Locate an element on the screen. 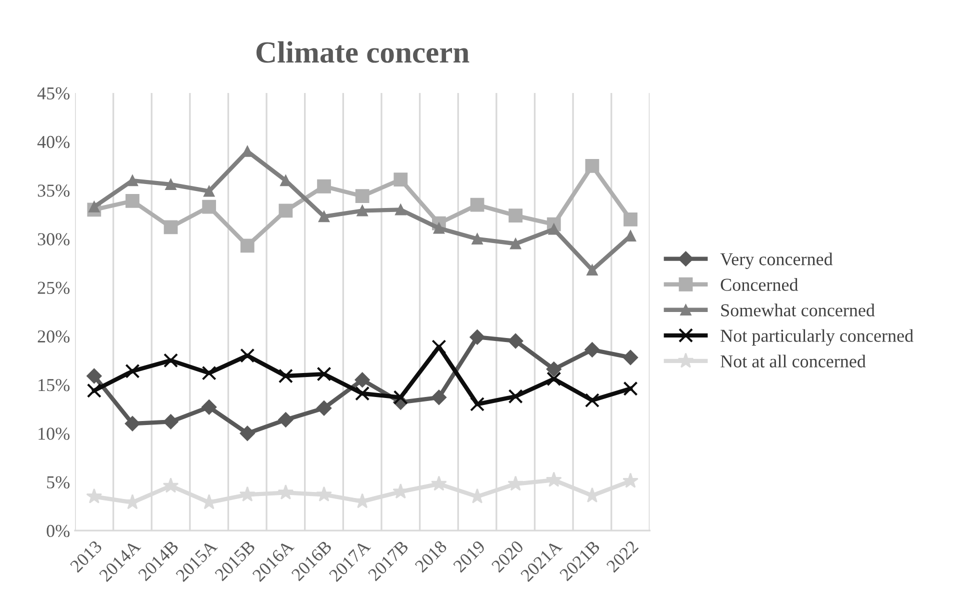 This screenshot has width=974, height=612. y-tick-label: 15% is located at coordinates (54, 385).